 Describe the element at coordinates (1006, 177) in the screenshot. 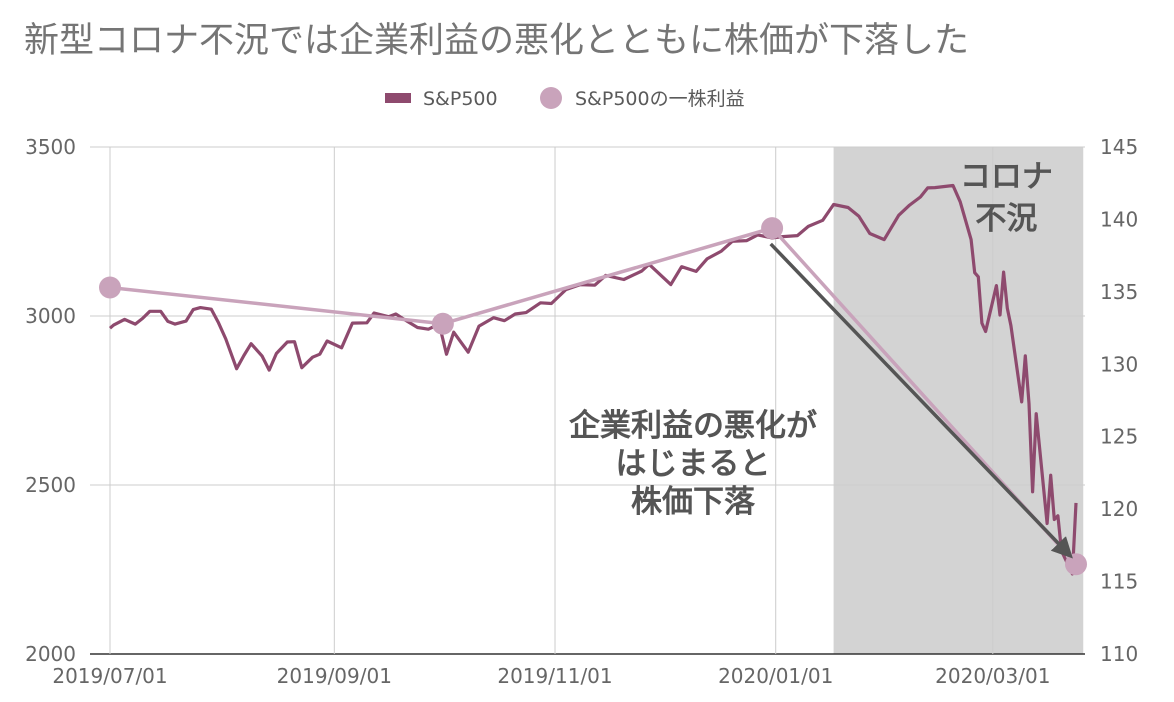

I see `shade-label-line-1: コロナ` at that location.